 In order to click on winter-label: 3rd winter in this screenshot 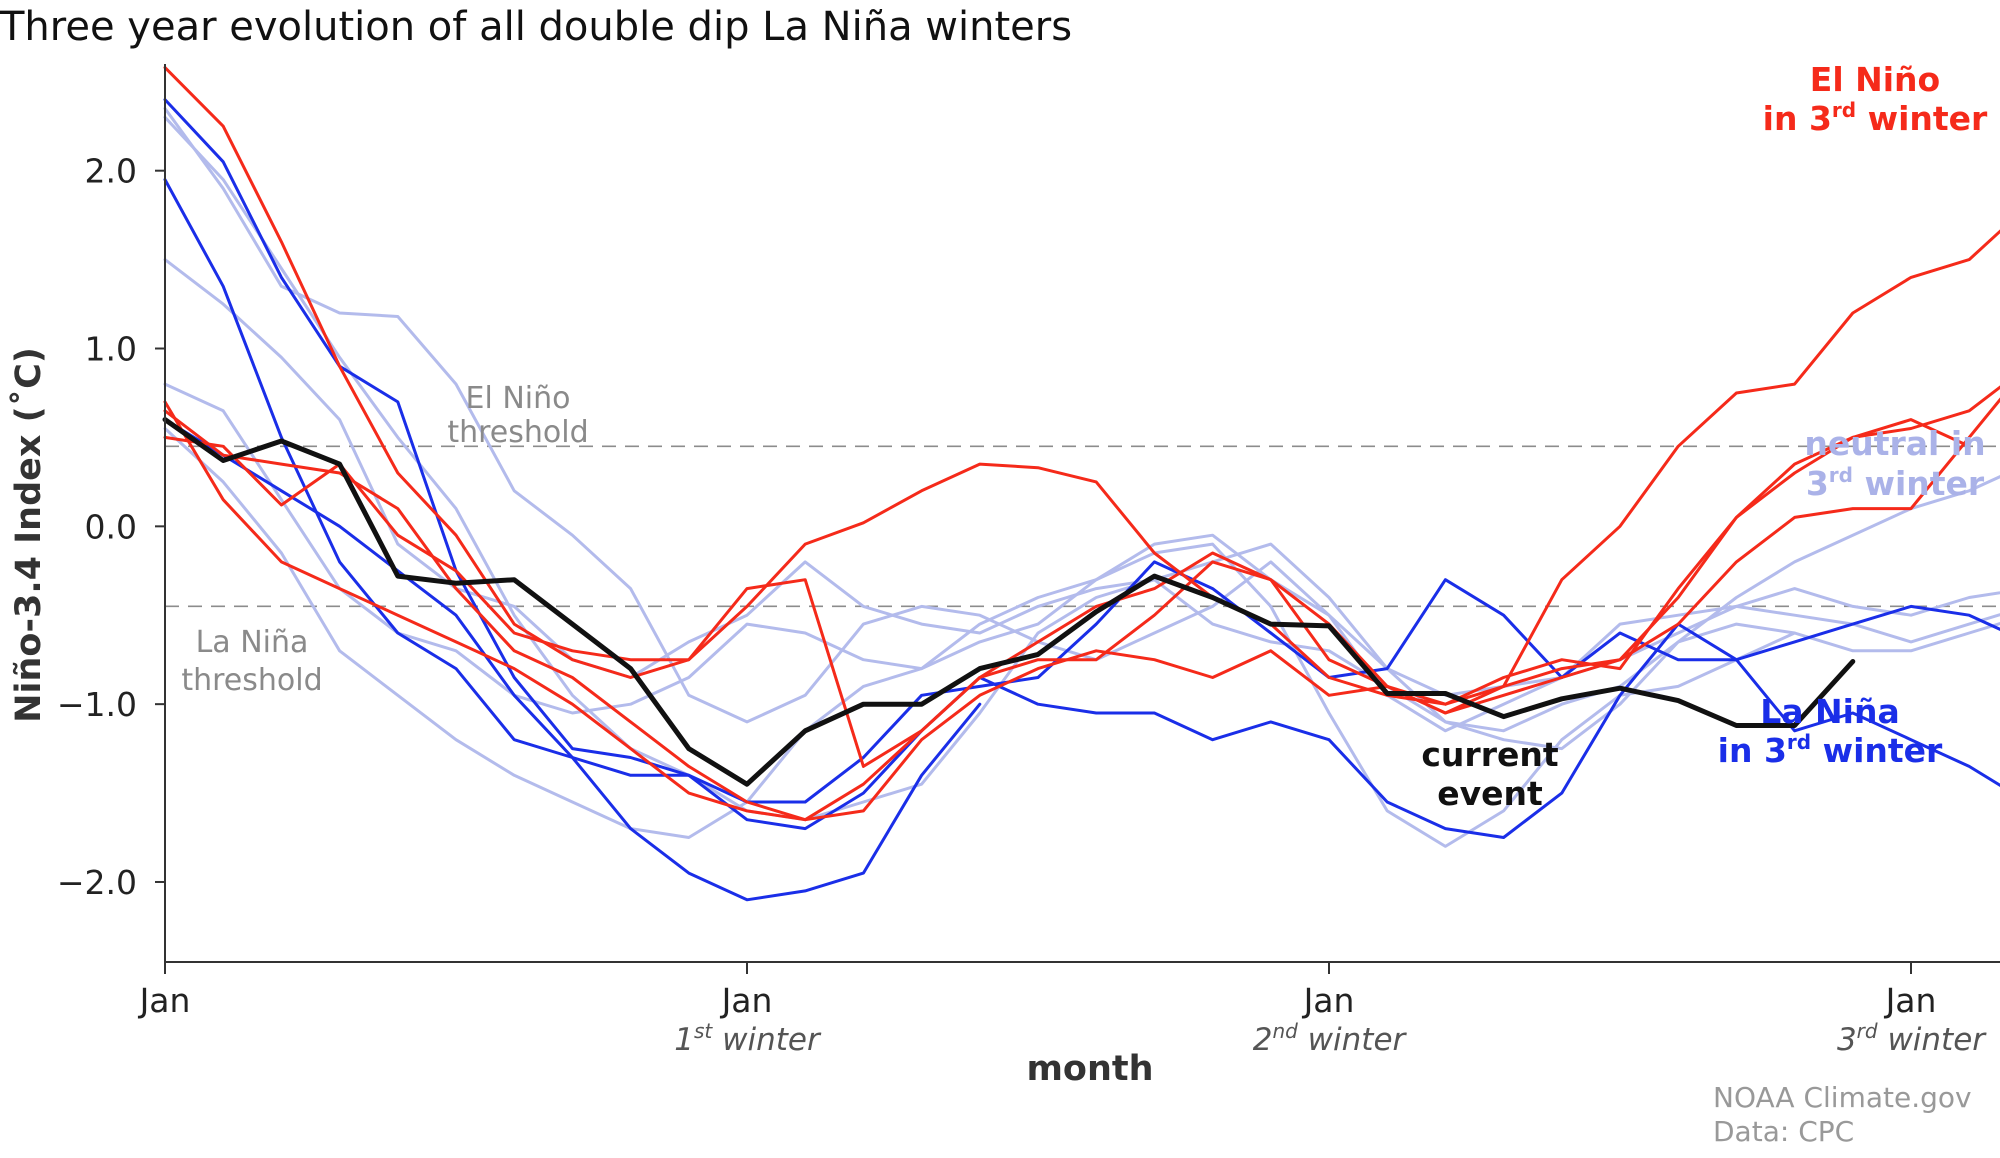, I will do `click(1912, 1038)`.